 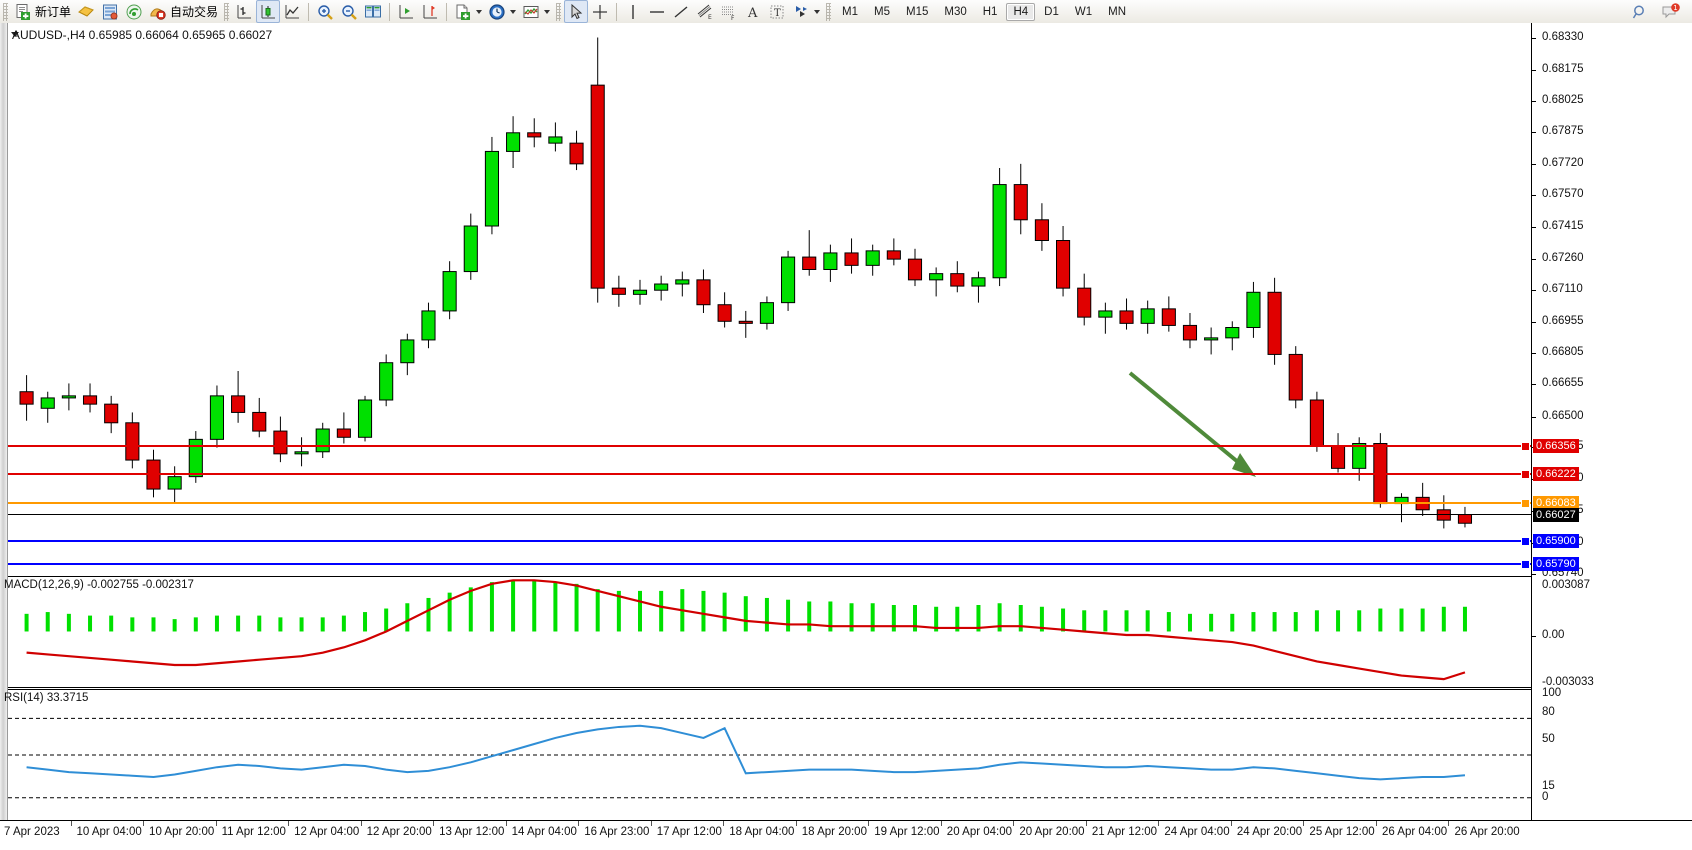 I want to click on alerts-button: 1, so click(x=1670, y=11).